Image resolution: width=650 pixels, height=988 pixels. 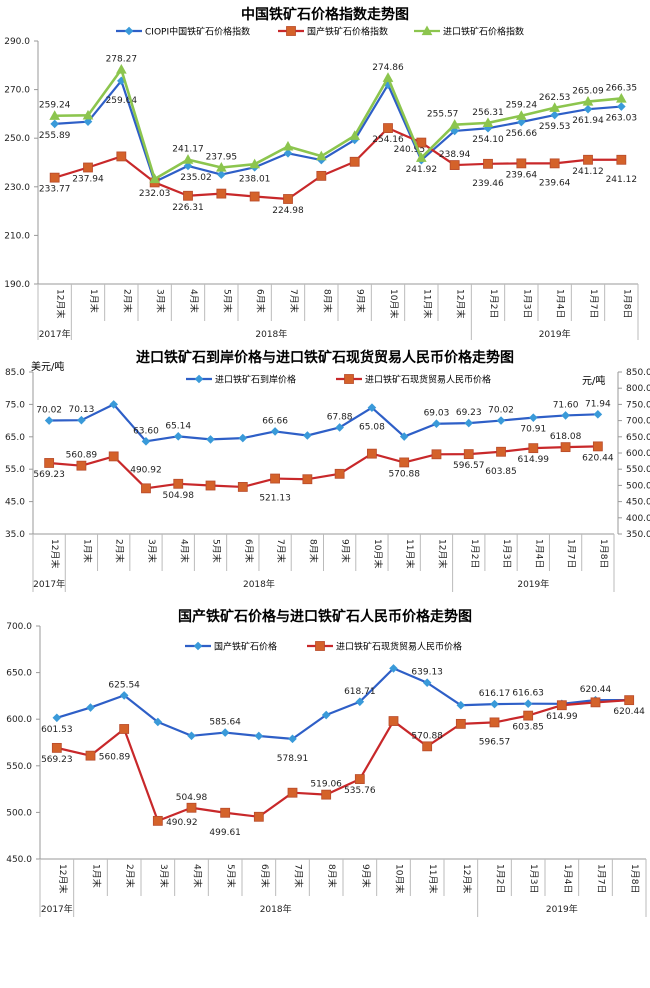 What do you see at coordinates (488, 140) in the screenshot?
I see `data-label: 254.10` at bounding box center [488, 140].